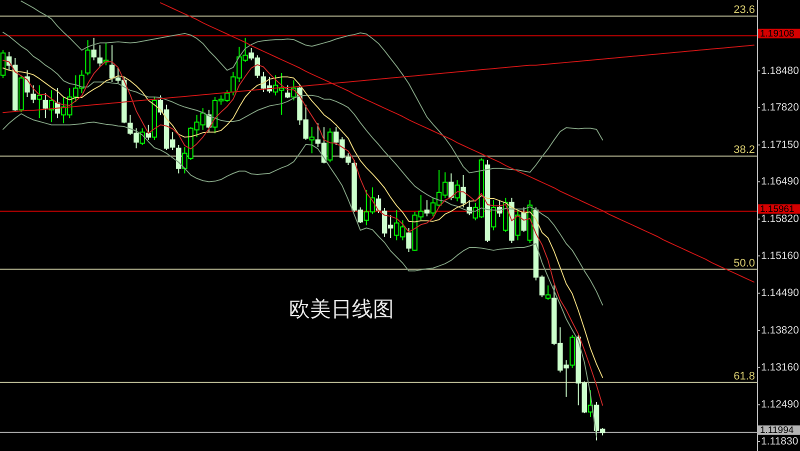 The width and height of the screenshot is (800, 451). I want to click on y-tick-label: 1.14490, so click(780, 293).